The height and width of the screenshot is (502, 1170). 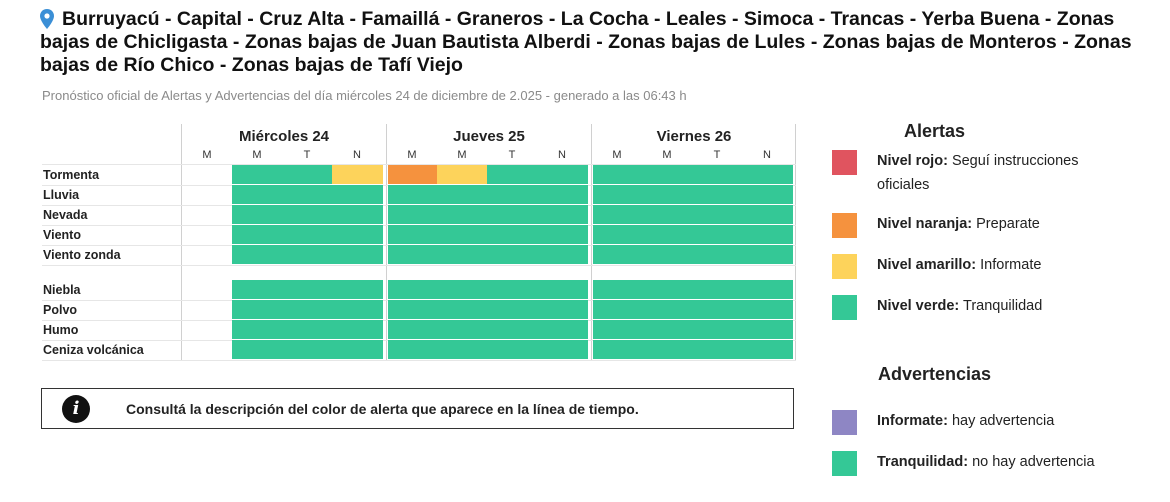 What do you see at coordinates (71, 175) in the screenshot?
I see `row-label: Tormenta` at bounding box center [71, 175].